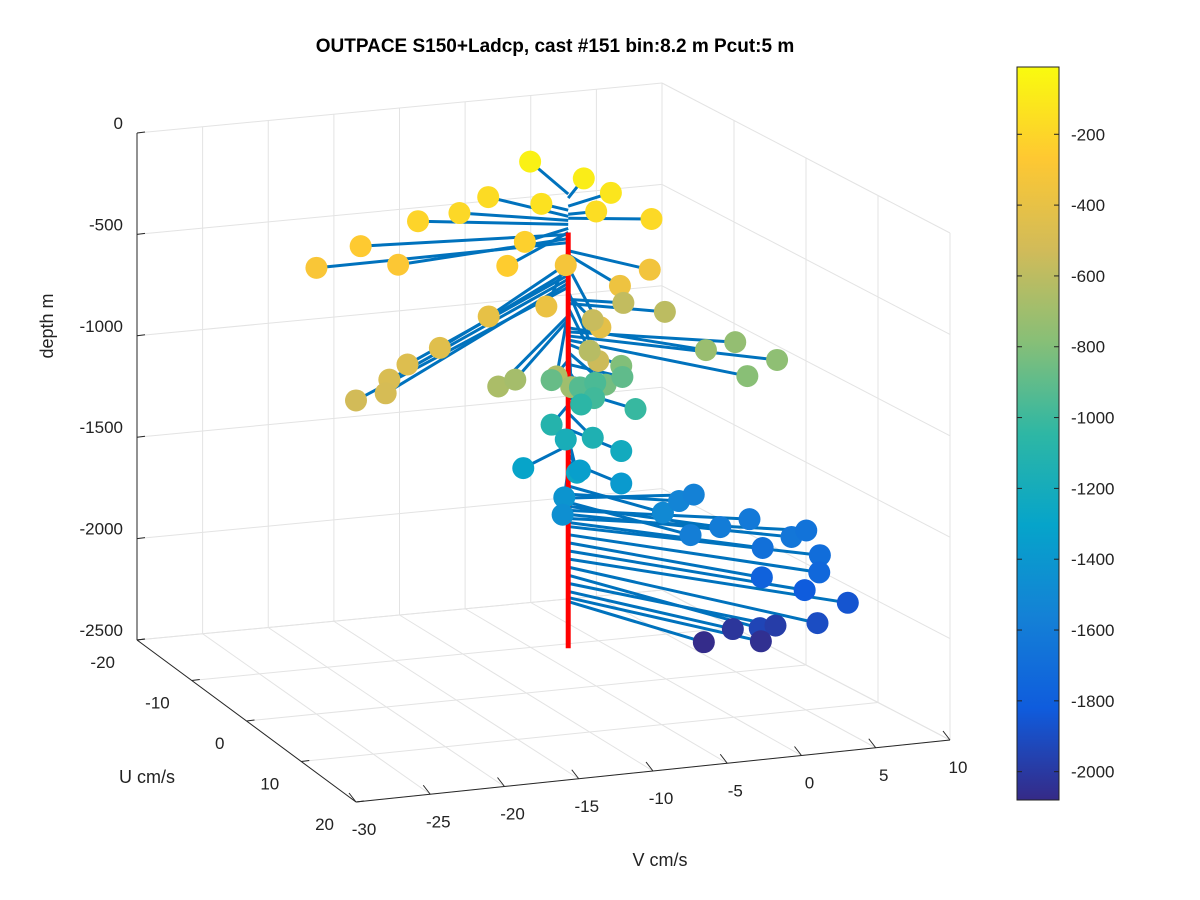  Describe the element at coordinates (1092, 418) in the screenshot. I see `colorbar-tick-label: -1000` at that location.